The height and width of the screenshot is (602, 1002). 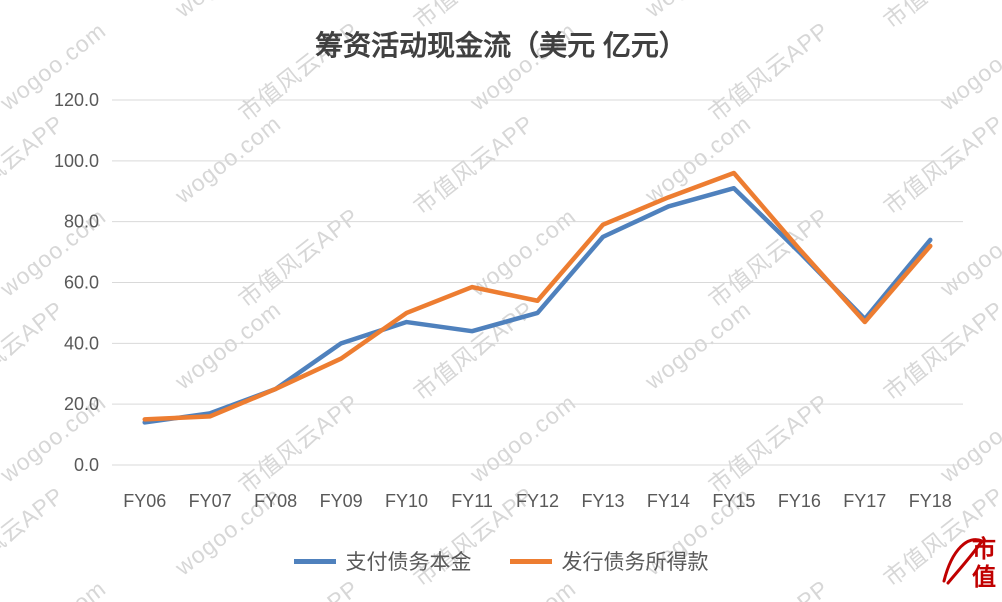 What do you see at coordinates (406, 501) in the screenshot?
I see `x-axis-tick-label: FY10` at bounding box center [406, 501].